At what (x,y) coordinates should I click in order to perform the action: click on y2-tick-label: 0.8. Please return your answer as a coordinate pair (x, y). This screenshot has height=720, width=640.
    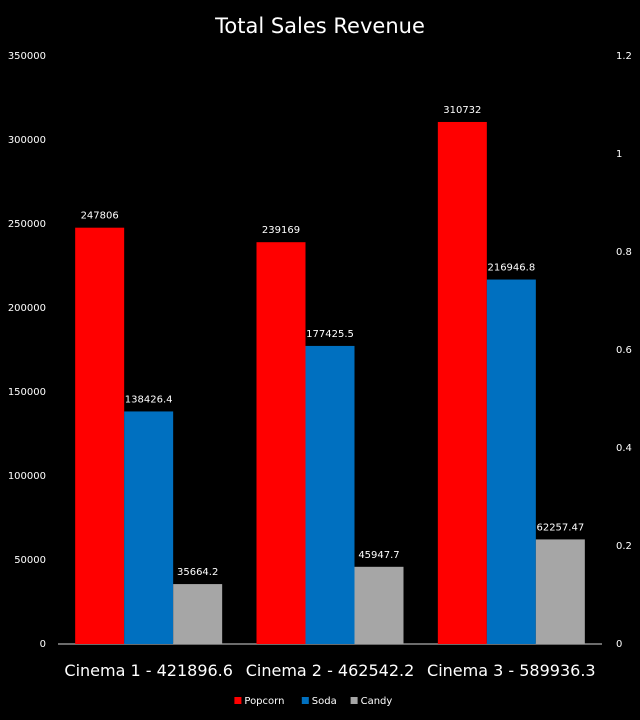
    Looking at the image, I should click on (624, 252).